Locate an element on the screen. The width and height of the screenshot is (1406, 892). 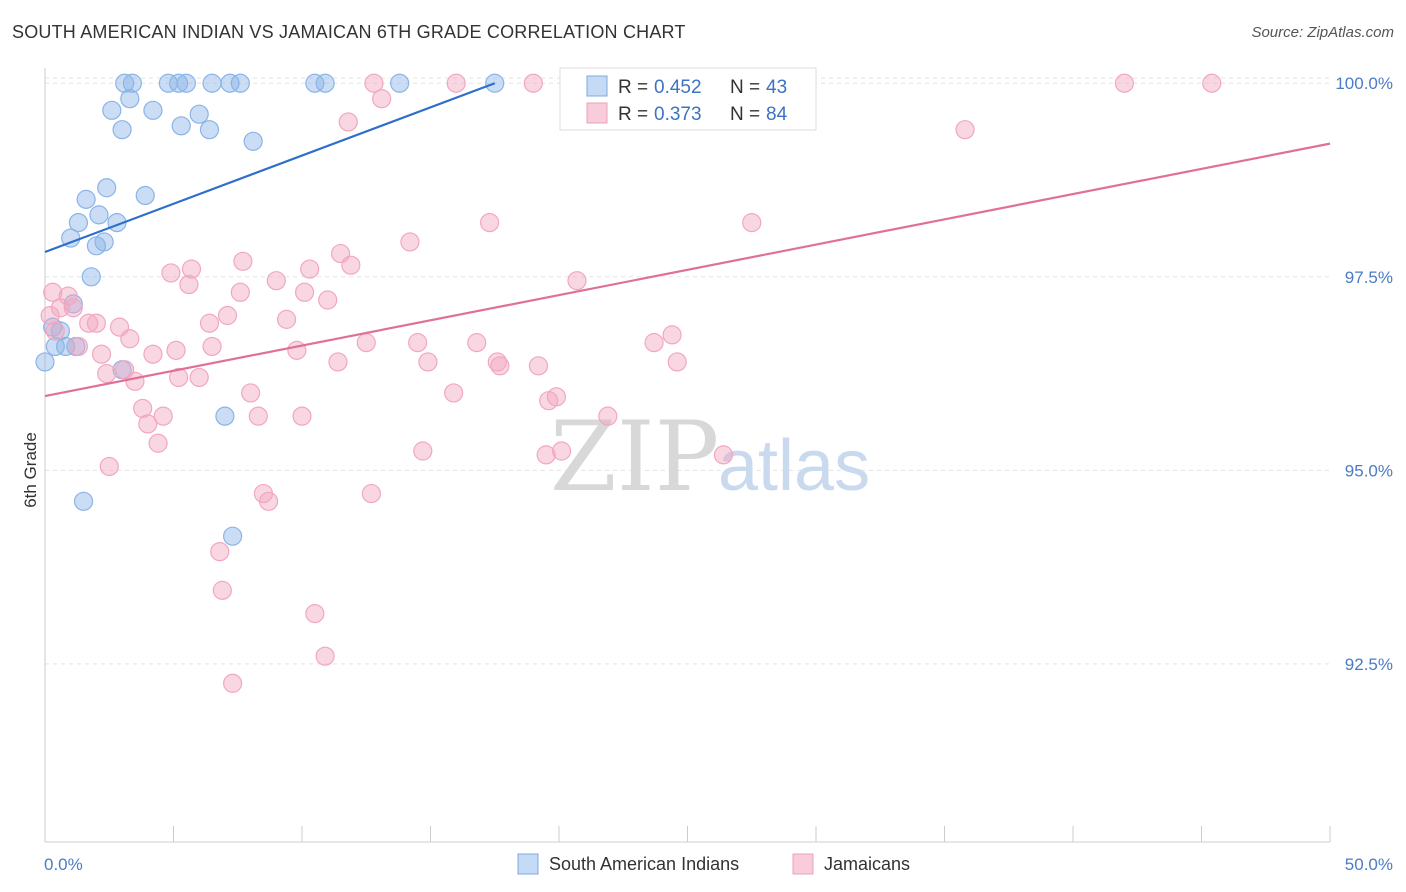
legend-n-label-1: N = is located at coordinates (745, 87).